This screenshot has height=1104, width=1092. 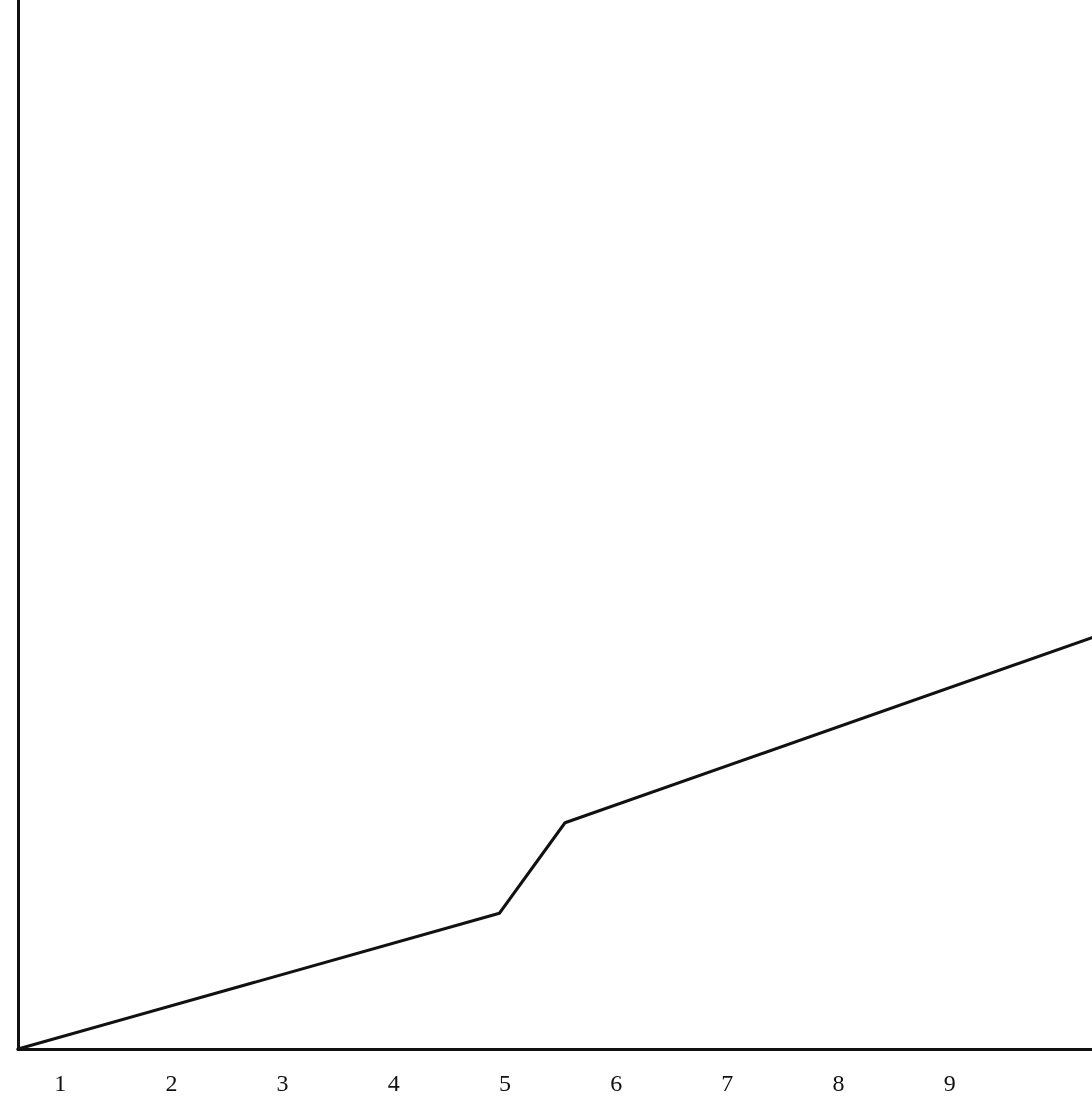 I want to click on x-tick-label: 6, so click(x=616, y=1083).